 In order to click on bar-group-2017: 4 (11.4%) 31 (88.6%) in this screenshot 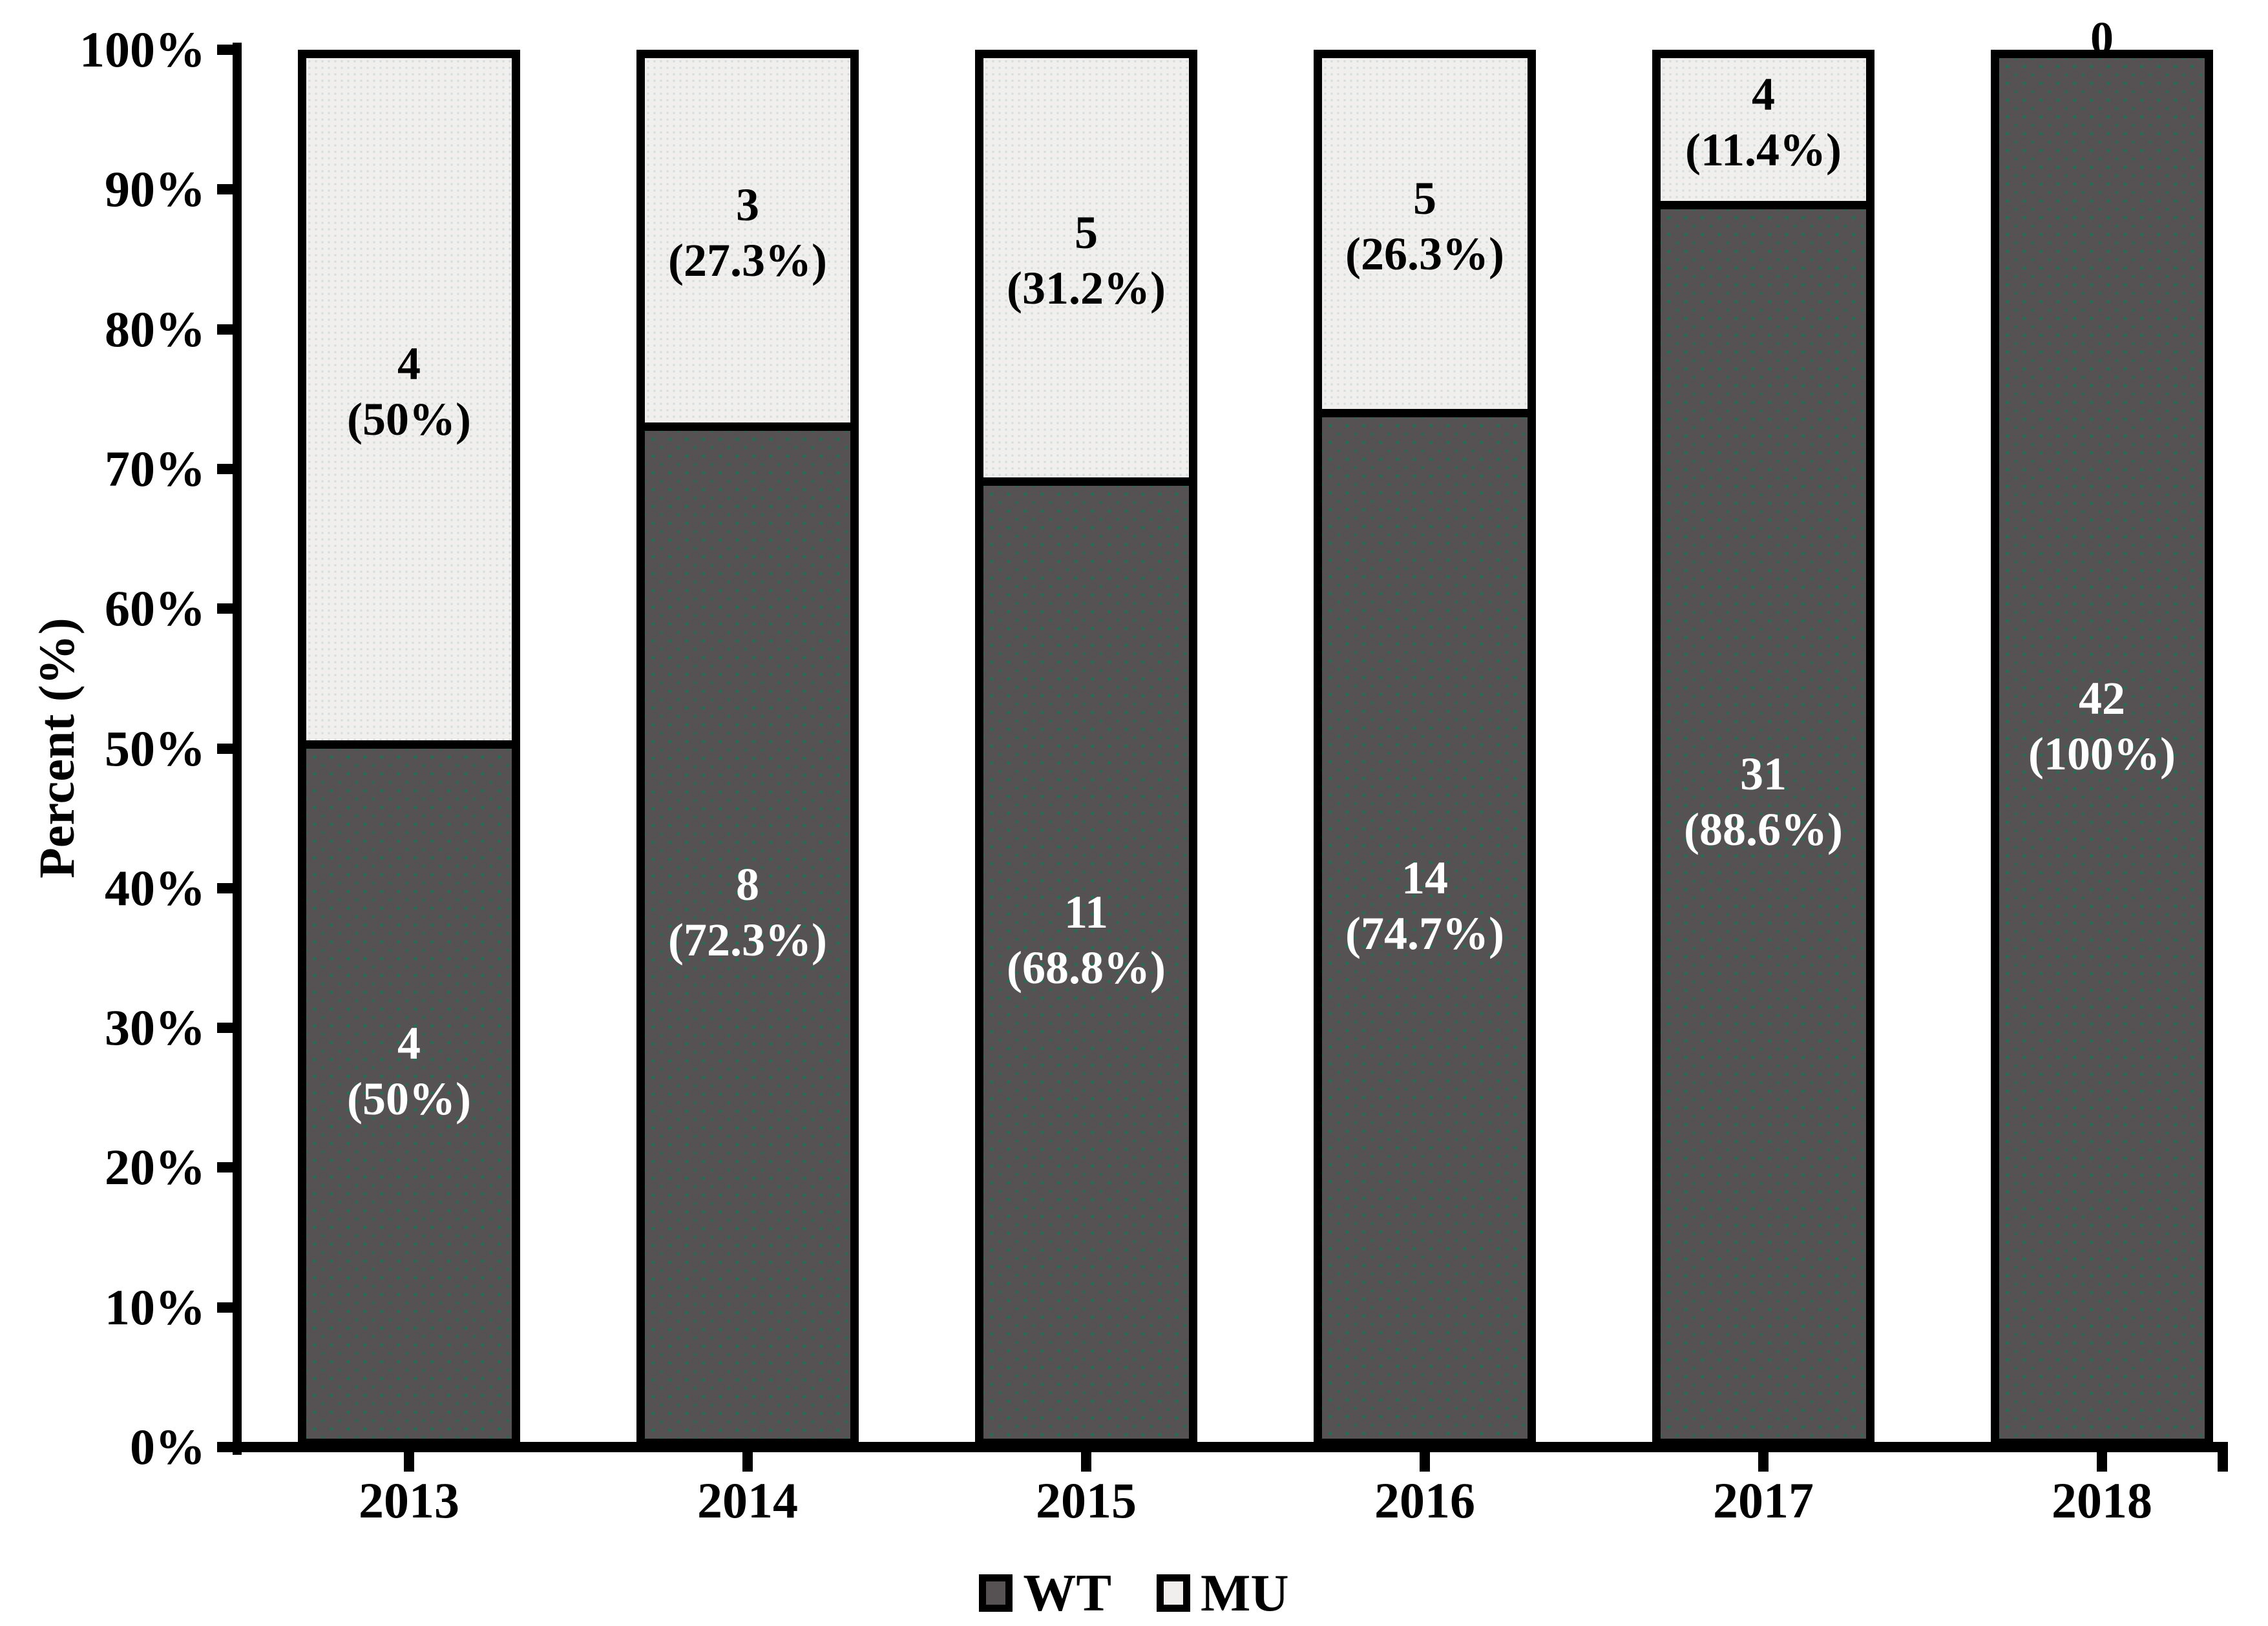, I will do `click(1763, 748)`.